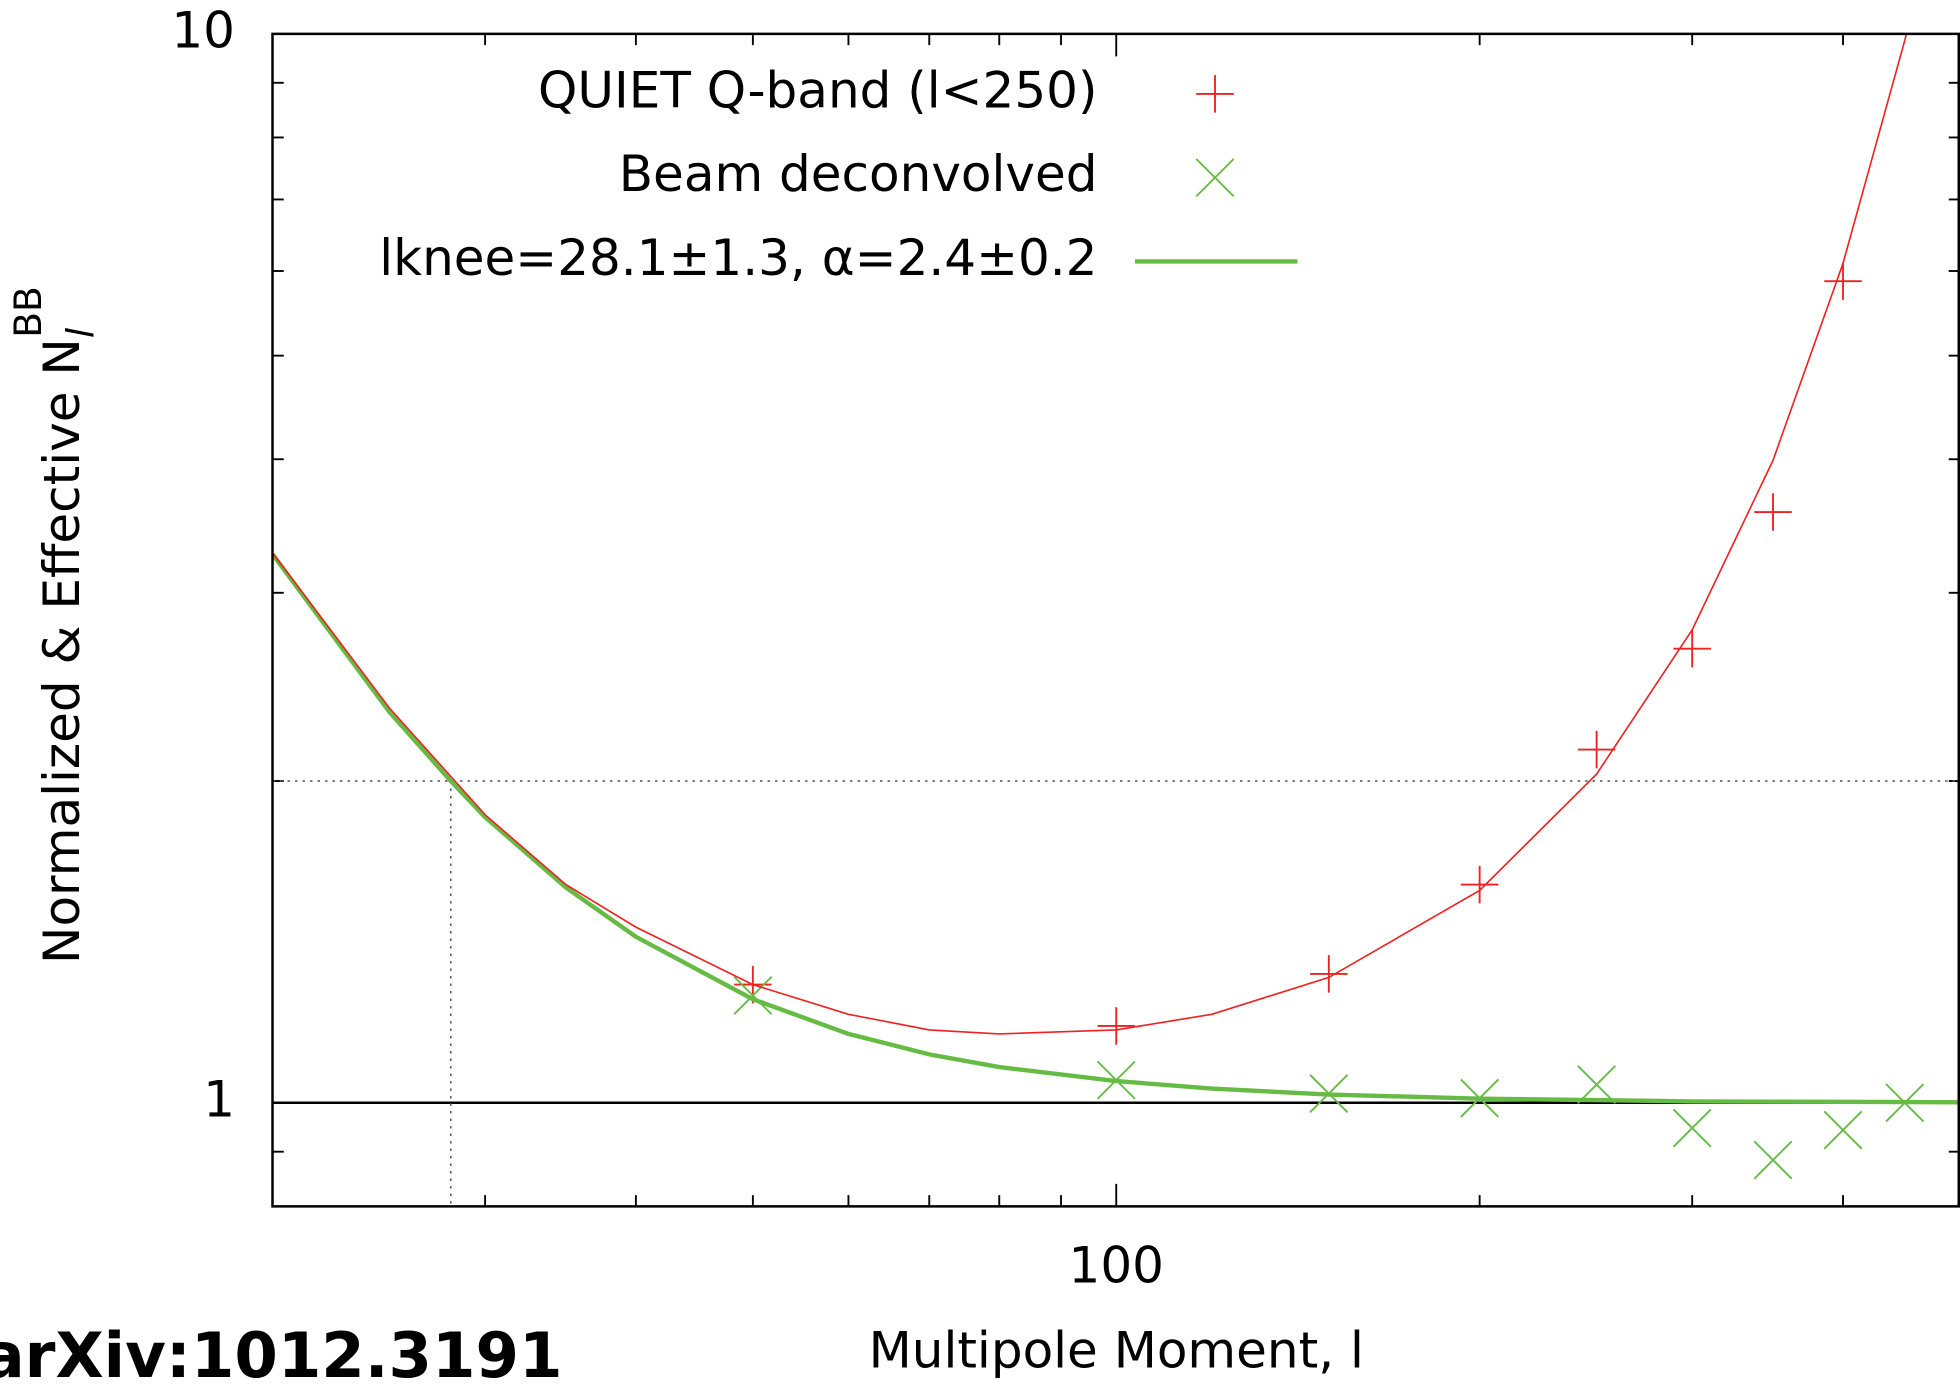 Image resolution: width=1960 pixels, height=1389 pixels. Describe the element at coordinates (281, 1354) in the screenshot. I see `annotation: arXiv:1012.3191` at that location.